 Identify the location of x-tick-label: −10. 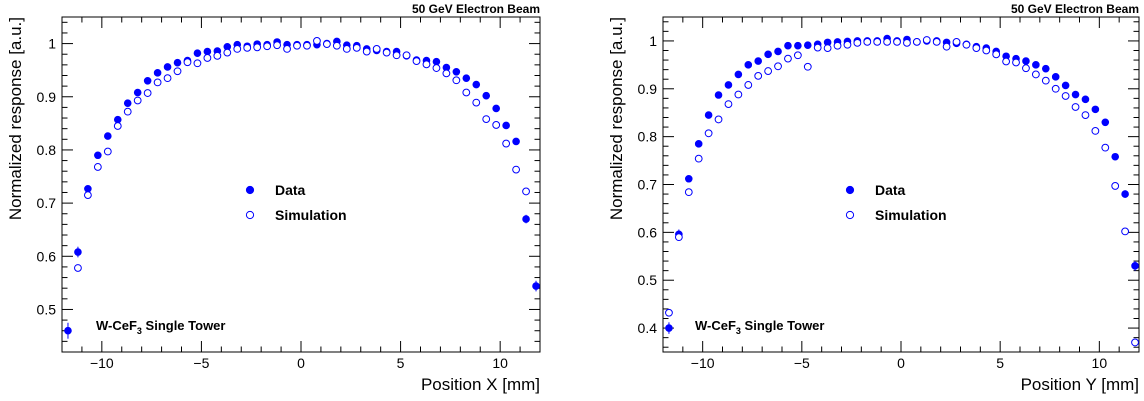
(102, 363).